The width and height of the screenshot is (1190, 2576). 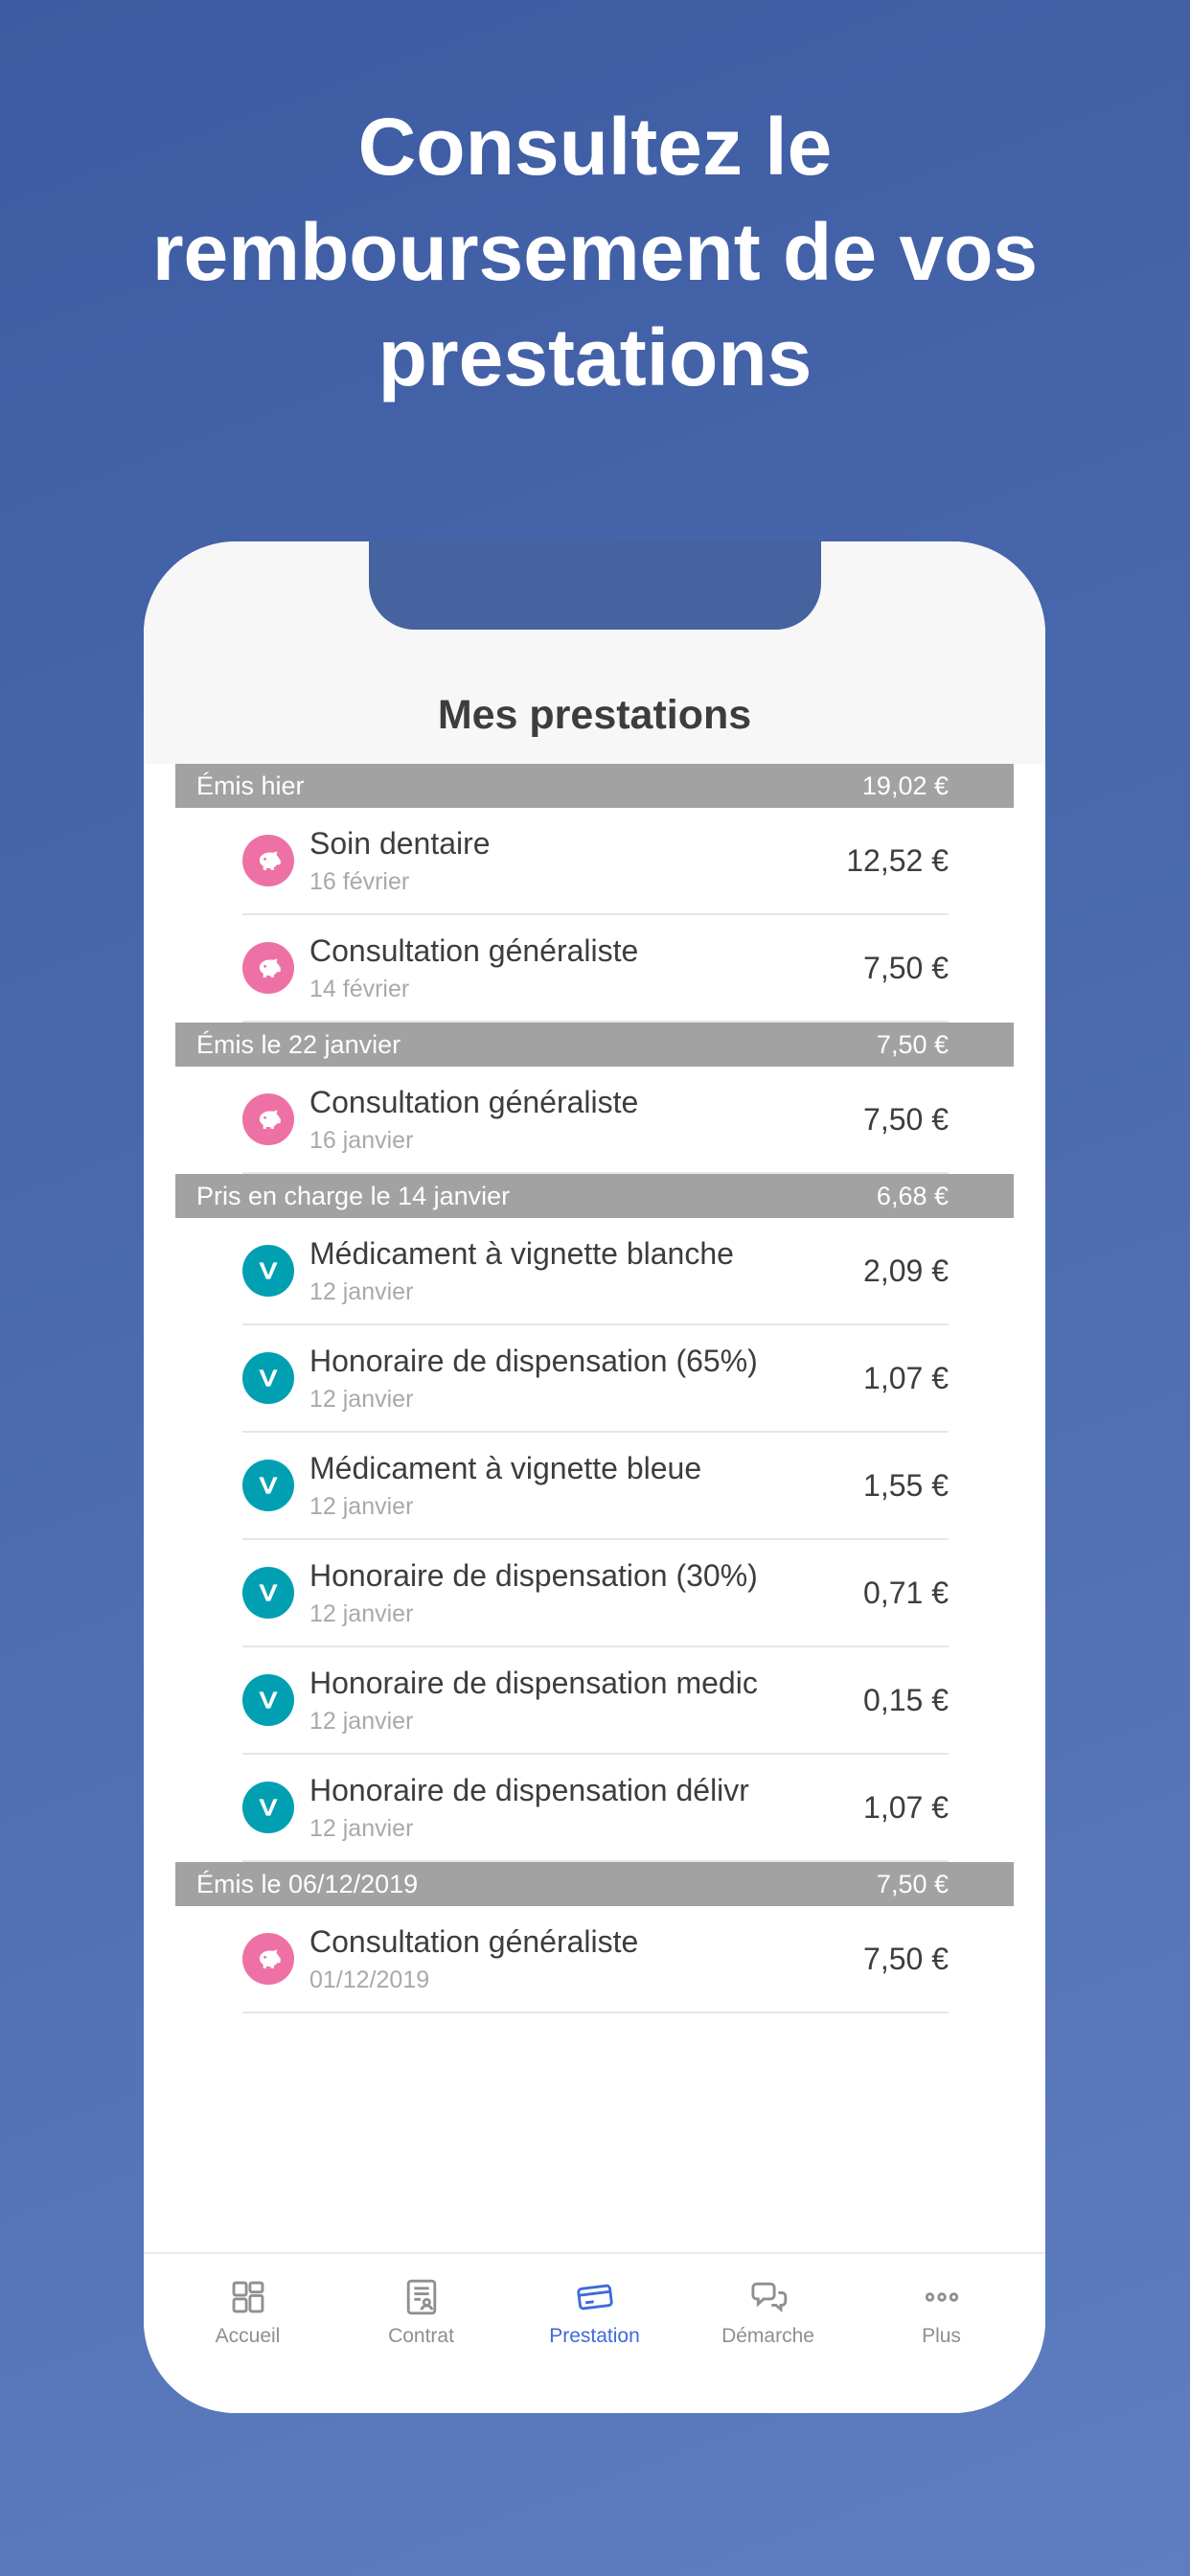 What do you see at coordinates (594, 2336) in the screenshot?
I see `tab-label: Prestation` at bounding box center [594, 2336].